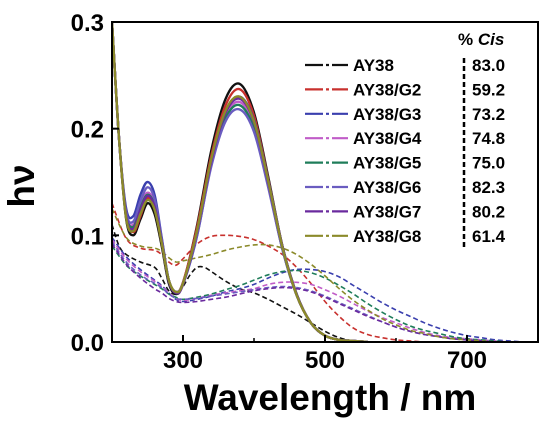  What do you see at coordinates (488, 65) in the screenshot?
I see `legend-cis-value: 83.0` at bounding box center [488, 65].